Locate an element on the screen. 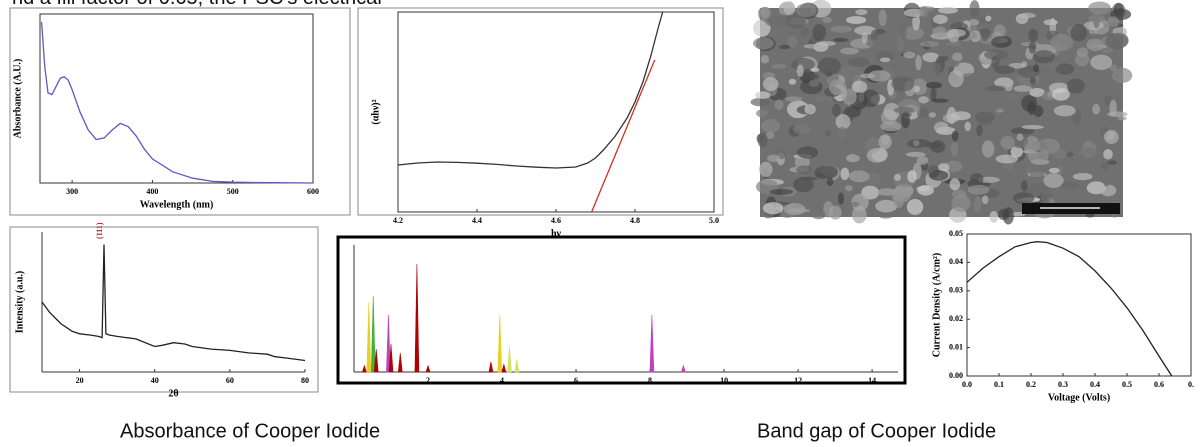  y-axis-label: Current Density (A/cm²) is located at coordinates (936, 305).